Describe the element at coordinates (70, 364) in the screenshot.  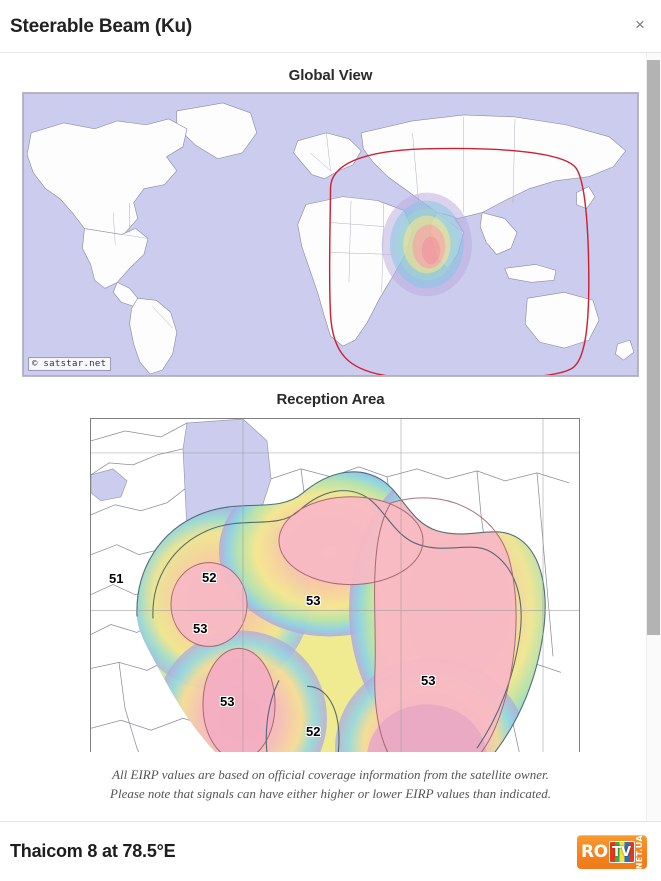
I see `map-watermark: © satstar.net` at that location.